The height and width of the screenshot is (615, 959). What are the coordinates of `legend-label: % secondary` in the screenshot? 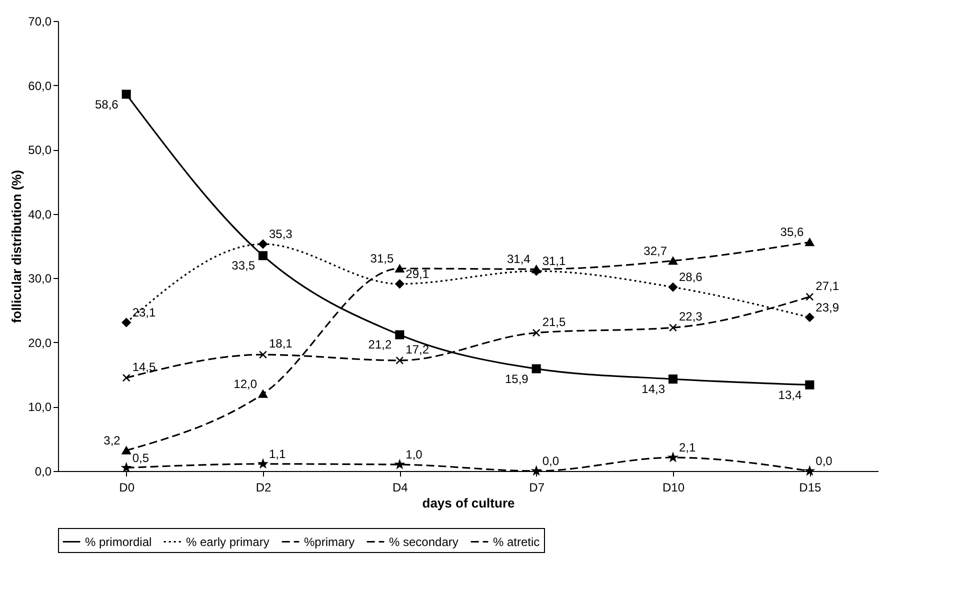 It's located at (423, 541).